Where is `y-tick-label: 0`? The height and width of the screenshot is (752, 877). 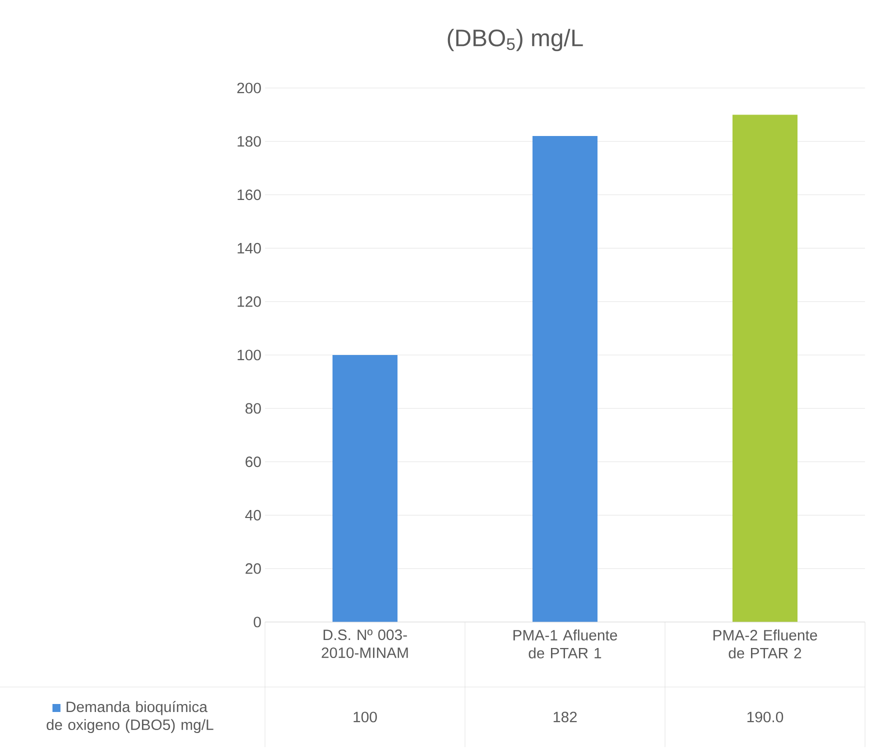 y-tick-label: 0 is located at coordinates (257, 622).